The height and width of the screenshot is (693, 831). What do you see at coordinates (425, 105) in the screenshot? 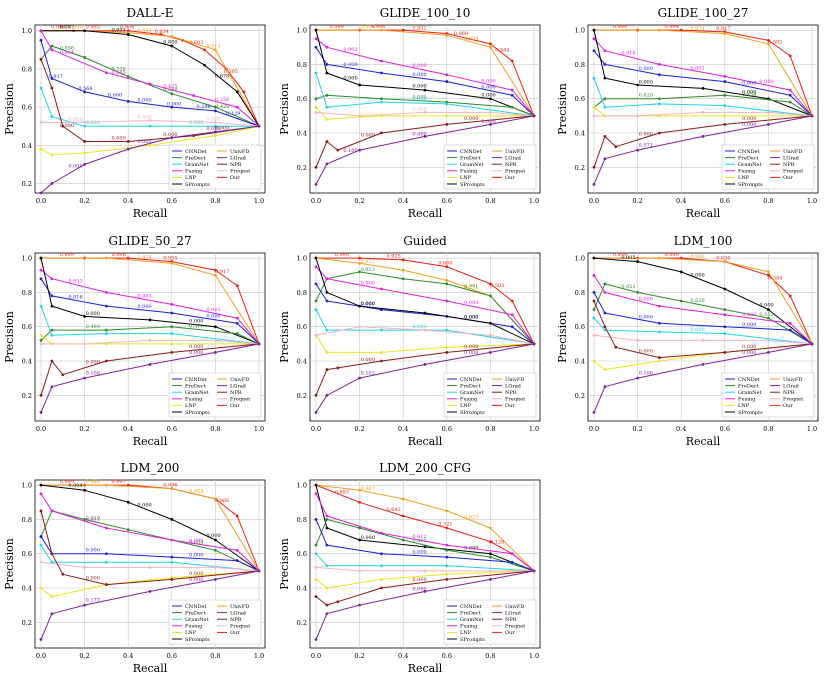
I see `series-line-fredect` at bounding box center [425, 105].